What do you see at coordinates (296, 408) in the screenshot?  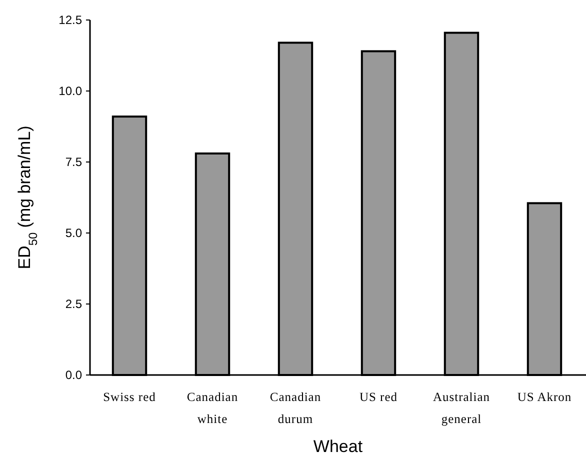 I see `x-tick-label: Canadian durum` at bounding box center [296, 408].